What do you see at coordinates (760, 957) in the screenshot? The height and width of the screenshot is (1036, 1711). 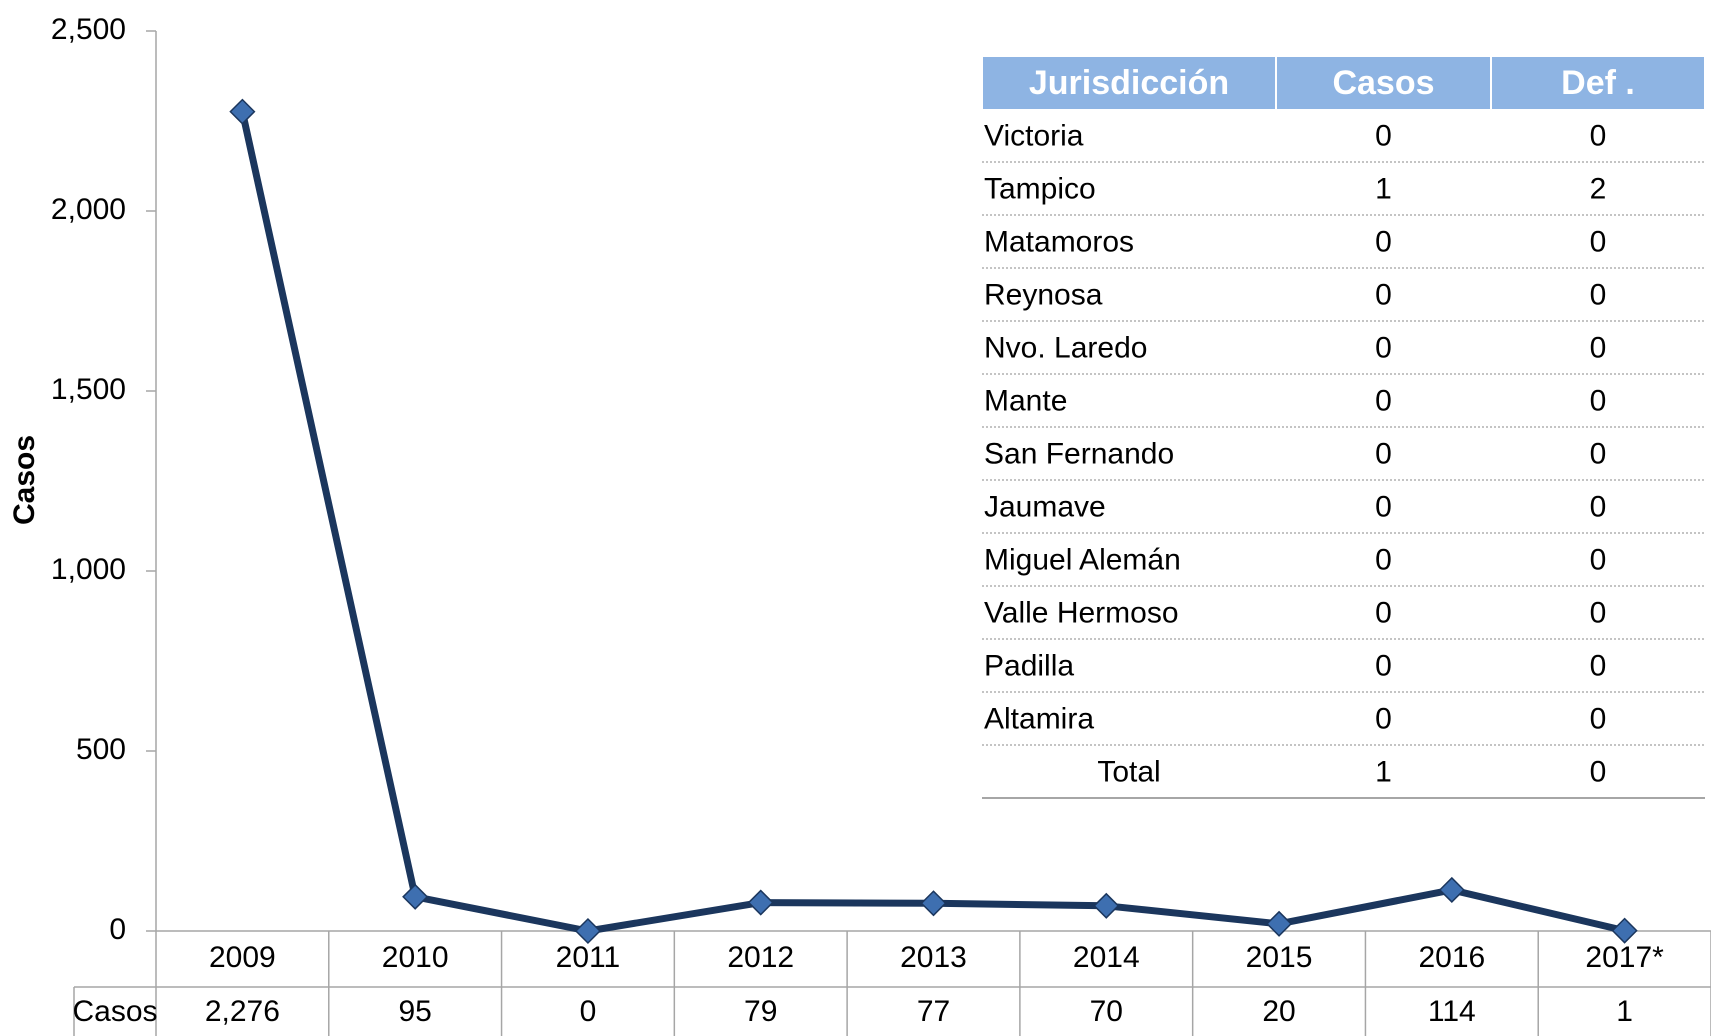 I see `x-tick-label: 2012` at bounding box center [760, 957].